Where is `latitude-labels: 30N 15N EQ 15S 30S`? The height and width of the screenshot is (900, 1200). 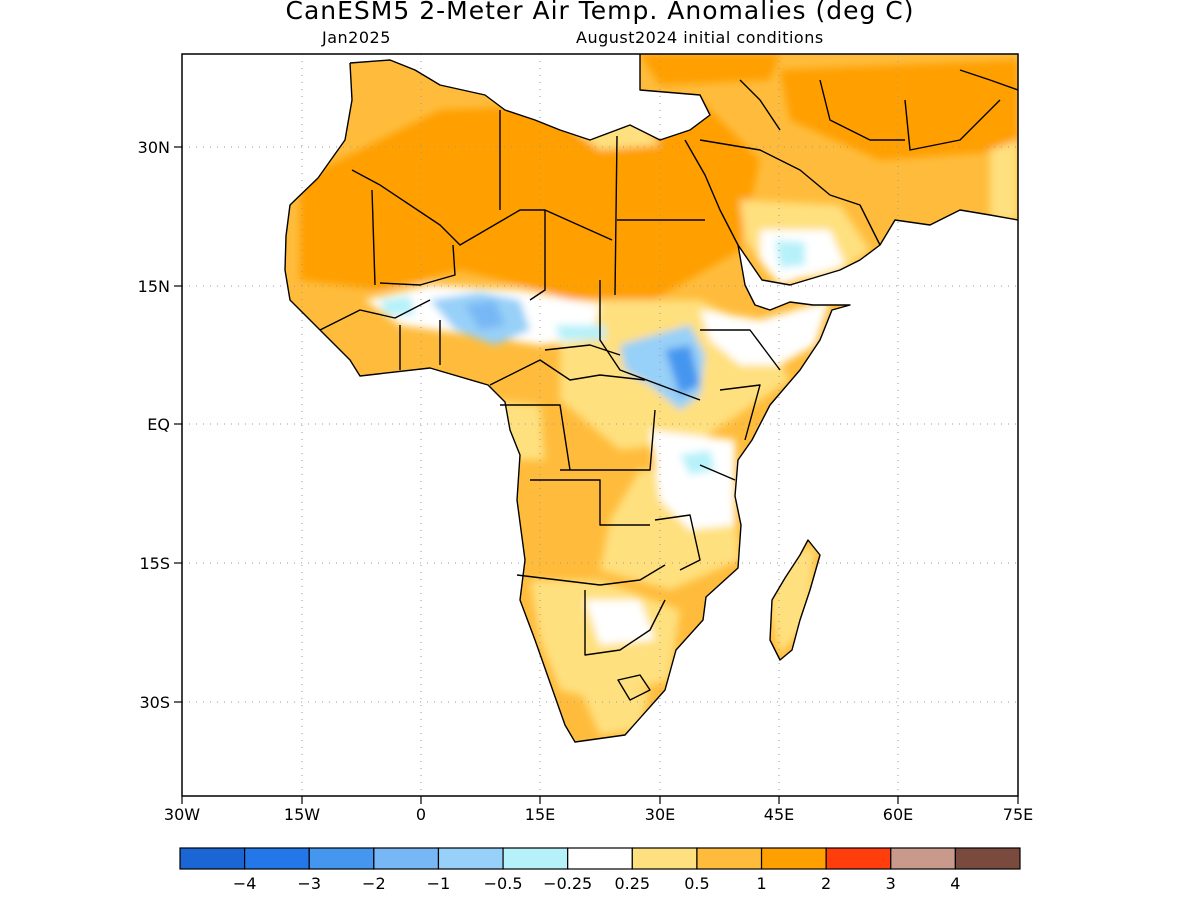
latitude-labels: 30N 15N EQ 15S 30S is located at coordinates (154, 425).